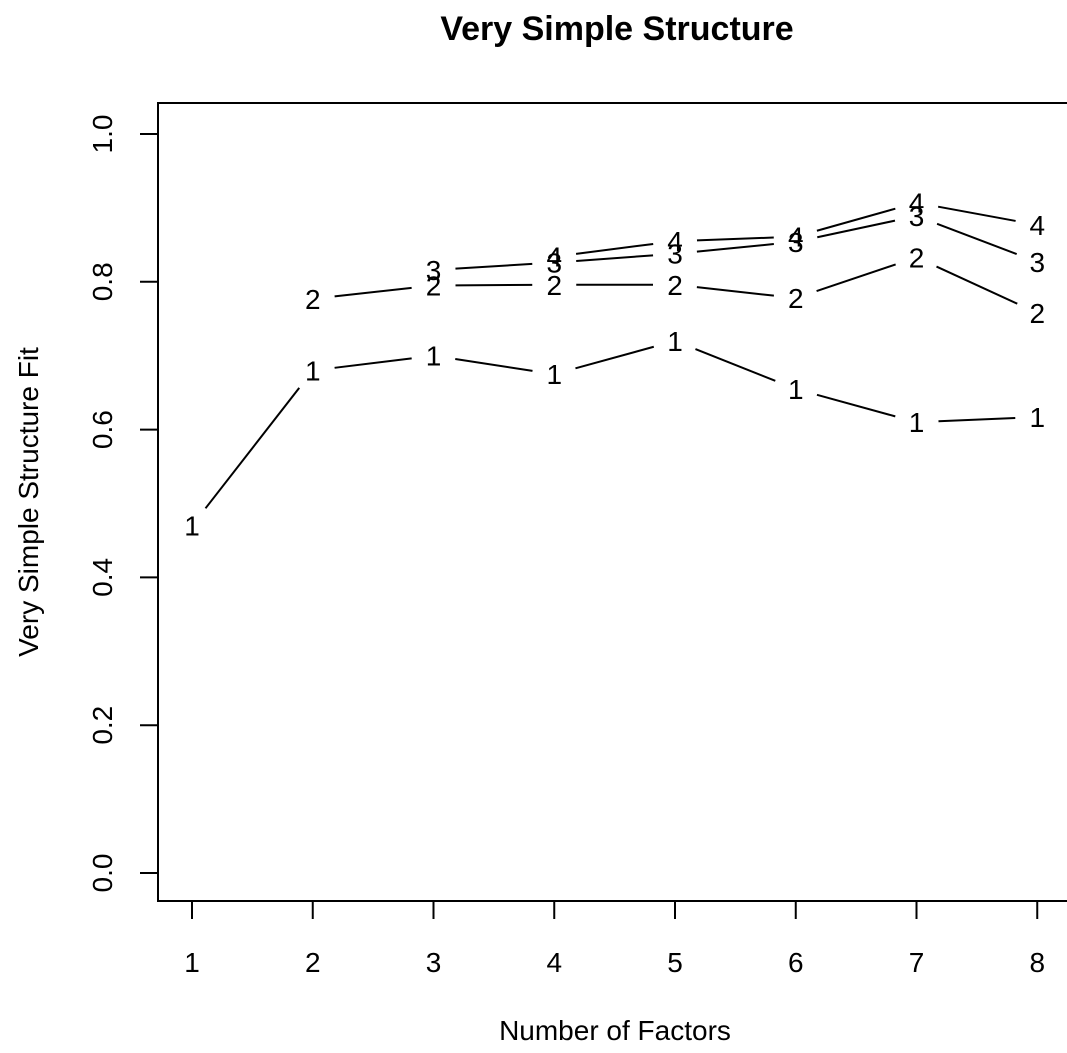 This screenshot has width=1067, height=1053. I want to click on y-tick-label: 0.0, so click(102, 873).